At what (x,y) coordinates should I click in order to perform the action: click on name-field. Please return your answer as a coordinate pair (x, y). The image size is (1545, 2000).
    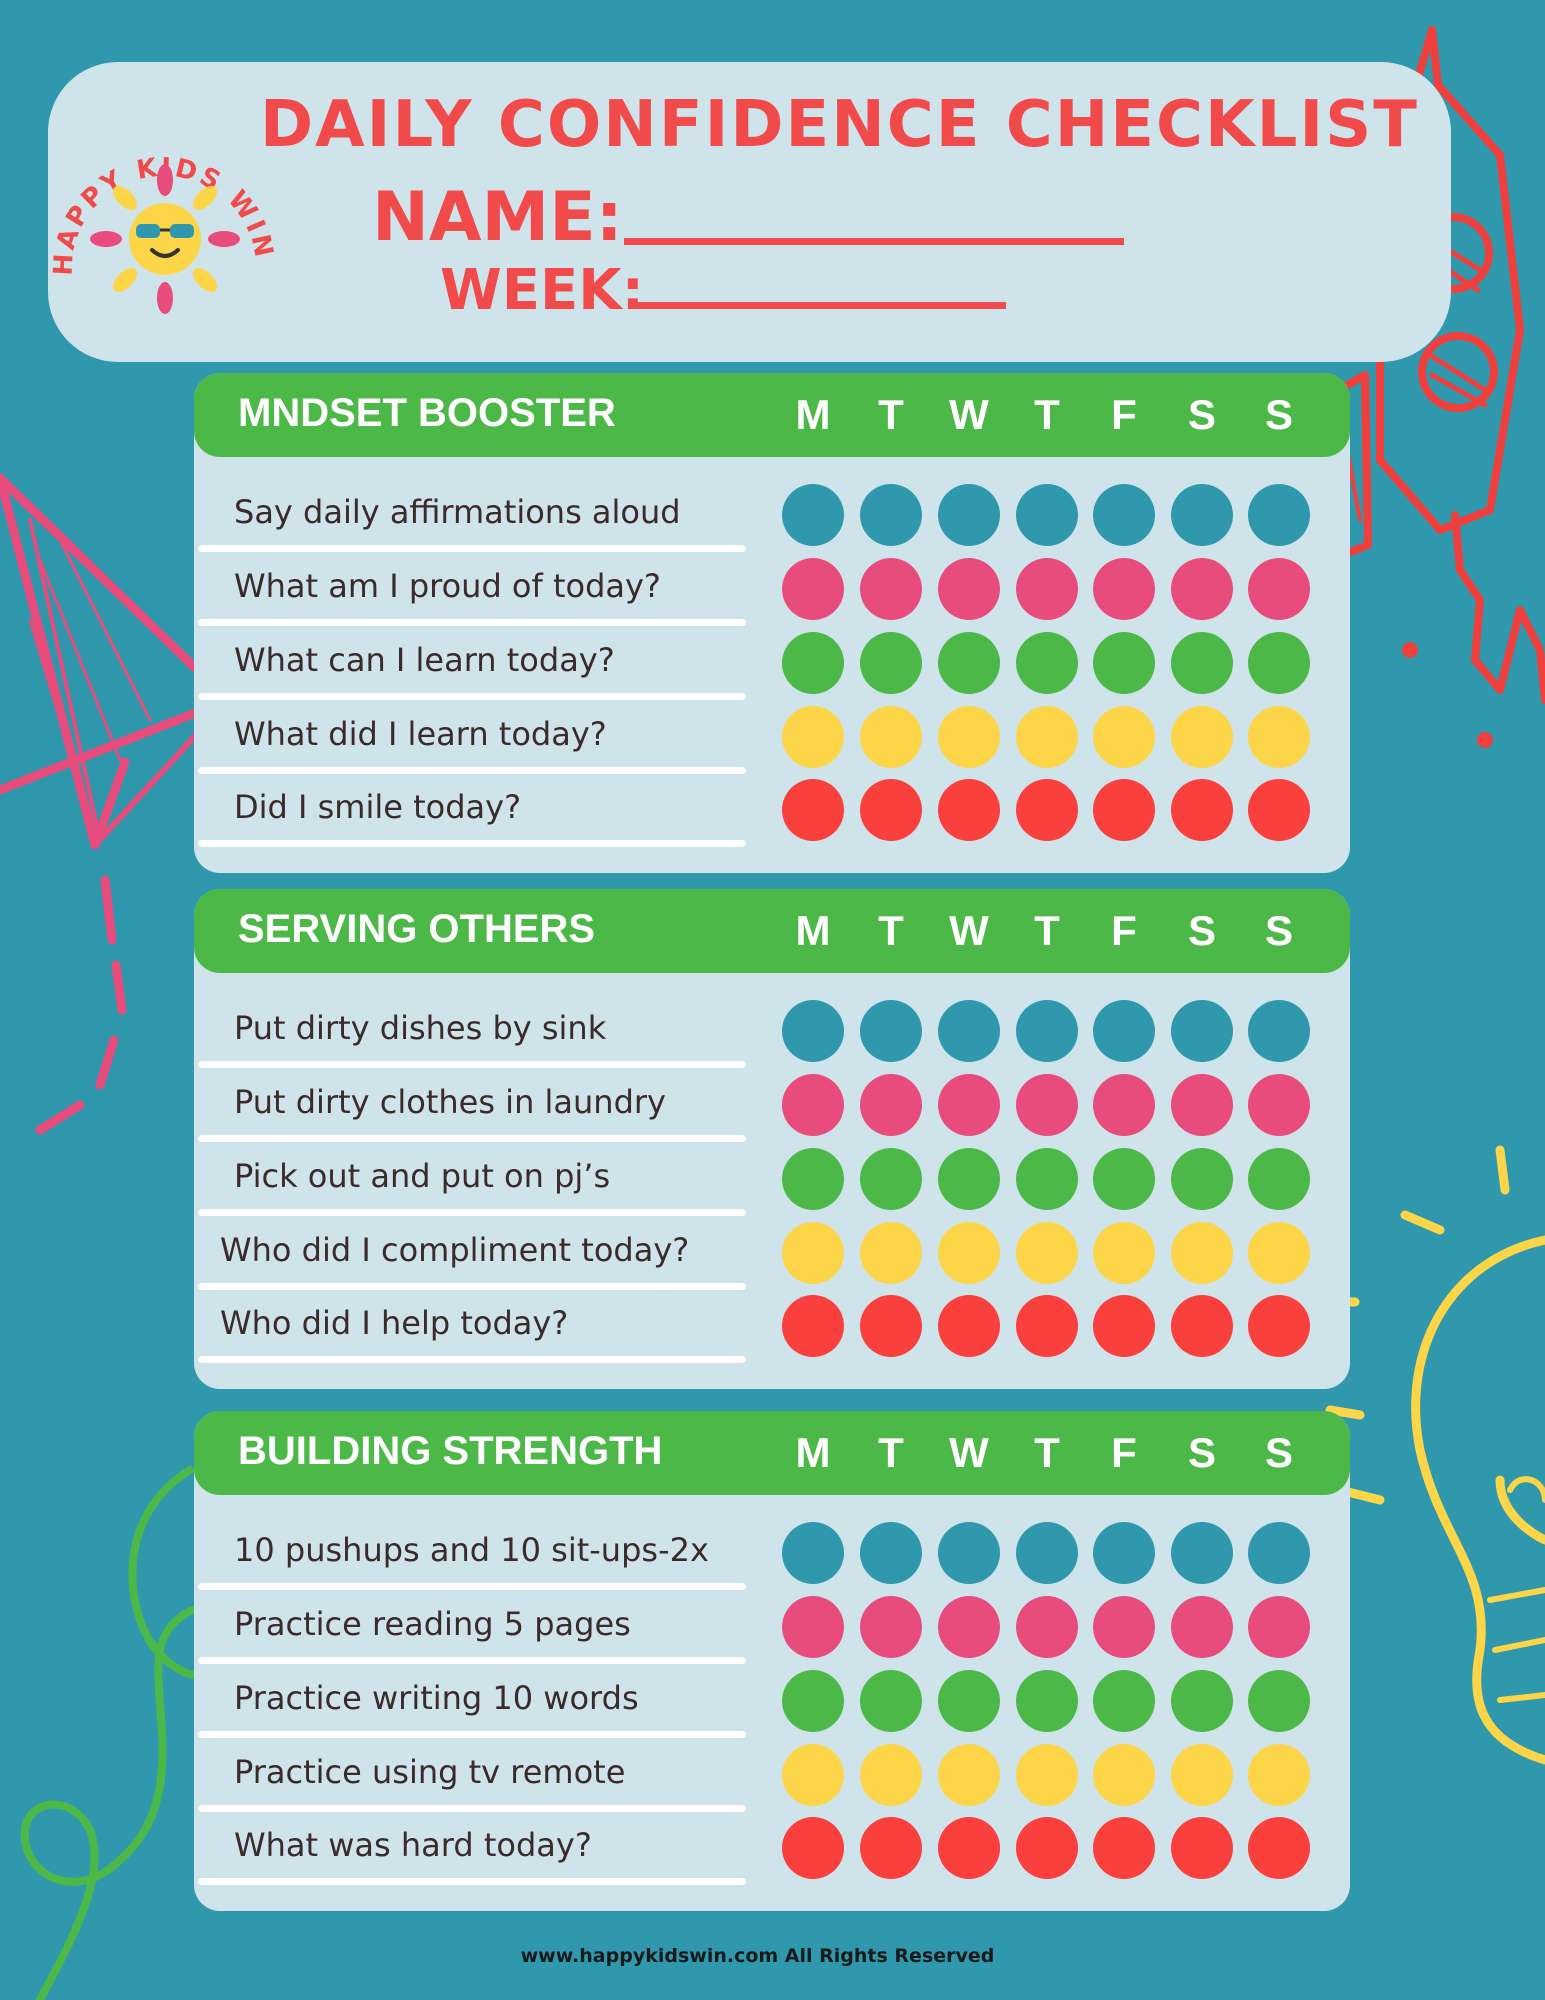
    Looking at the image, I should click on (874, 241).